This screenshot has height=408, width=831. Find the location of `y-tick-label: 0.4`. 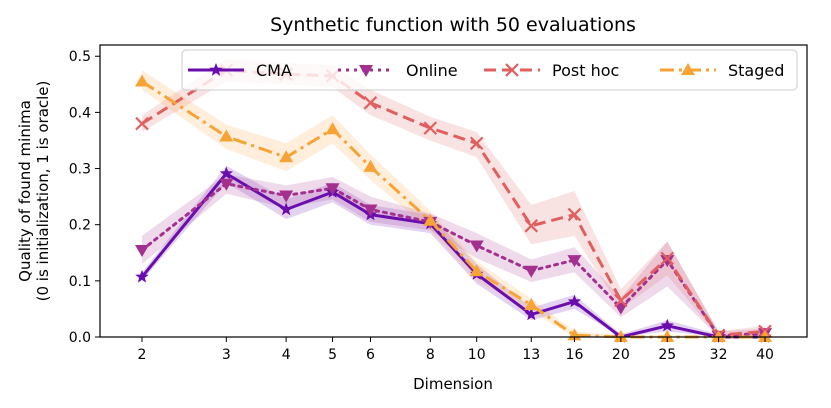

y-tick-label: 0.4 is located at coordinates (80, 113).